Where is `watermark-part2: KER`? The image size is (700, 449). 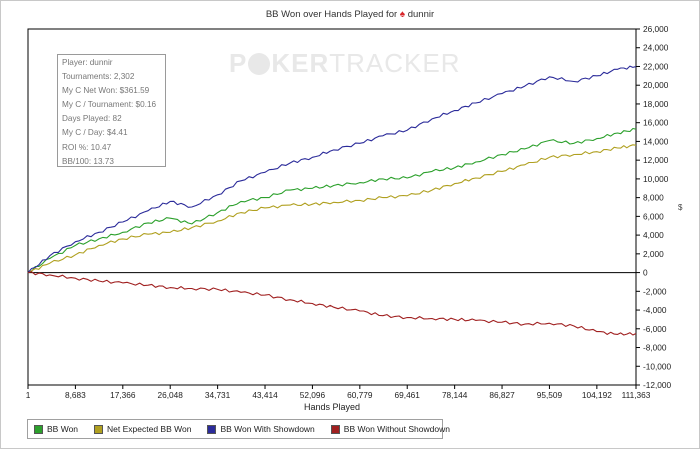 watermark-part2: KER is located at coordinates (300, 63).